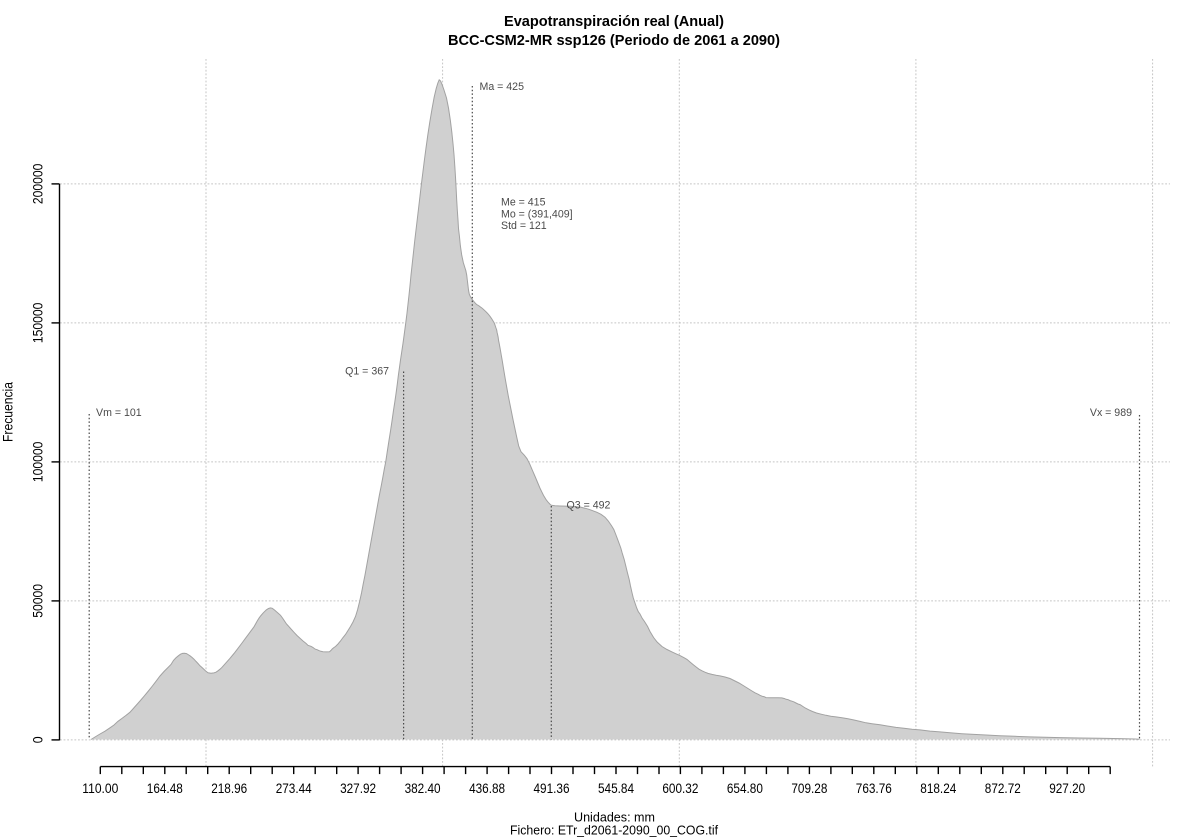 This screenshot has width=1200, height=840. What do you see at coordinates (423, 788) in the screenshot?
I see `svg-text: 382.40` at bounding box center [423, 788].